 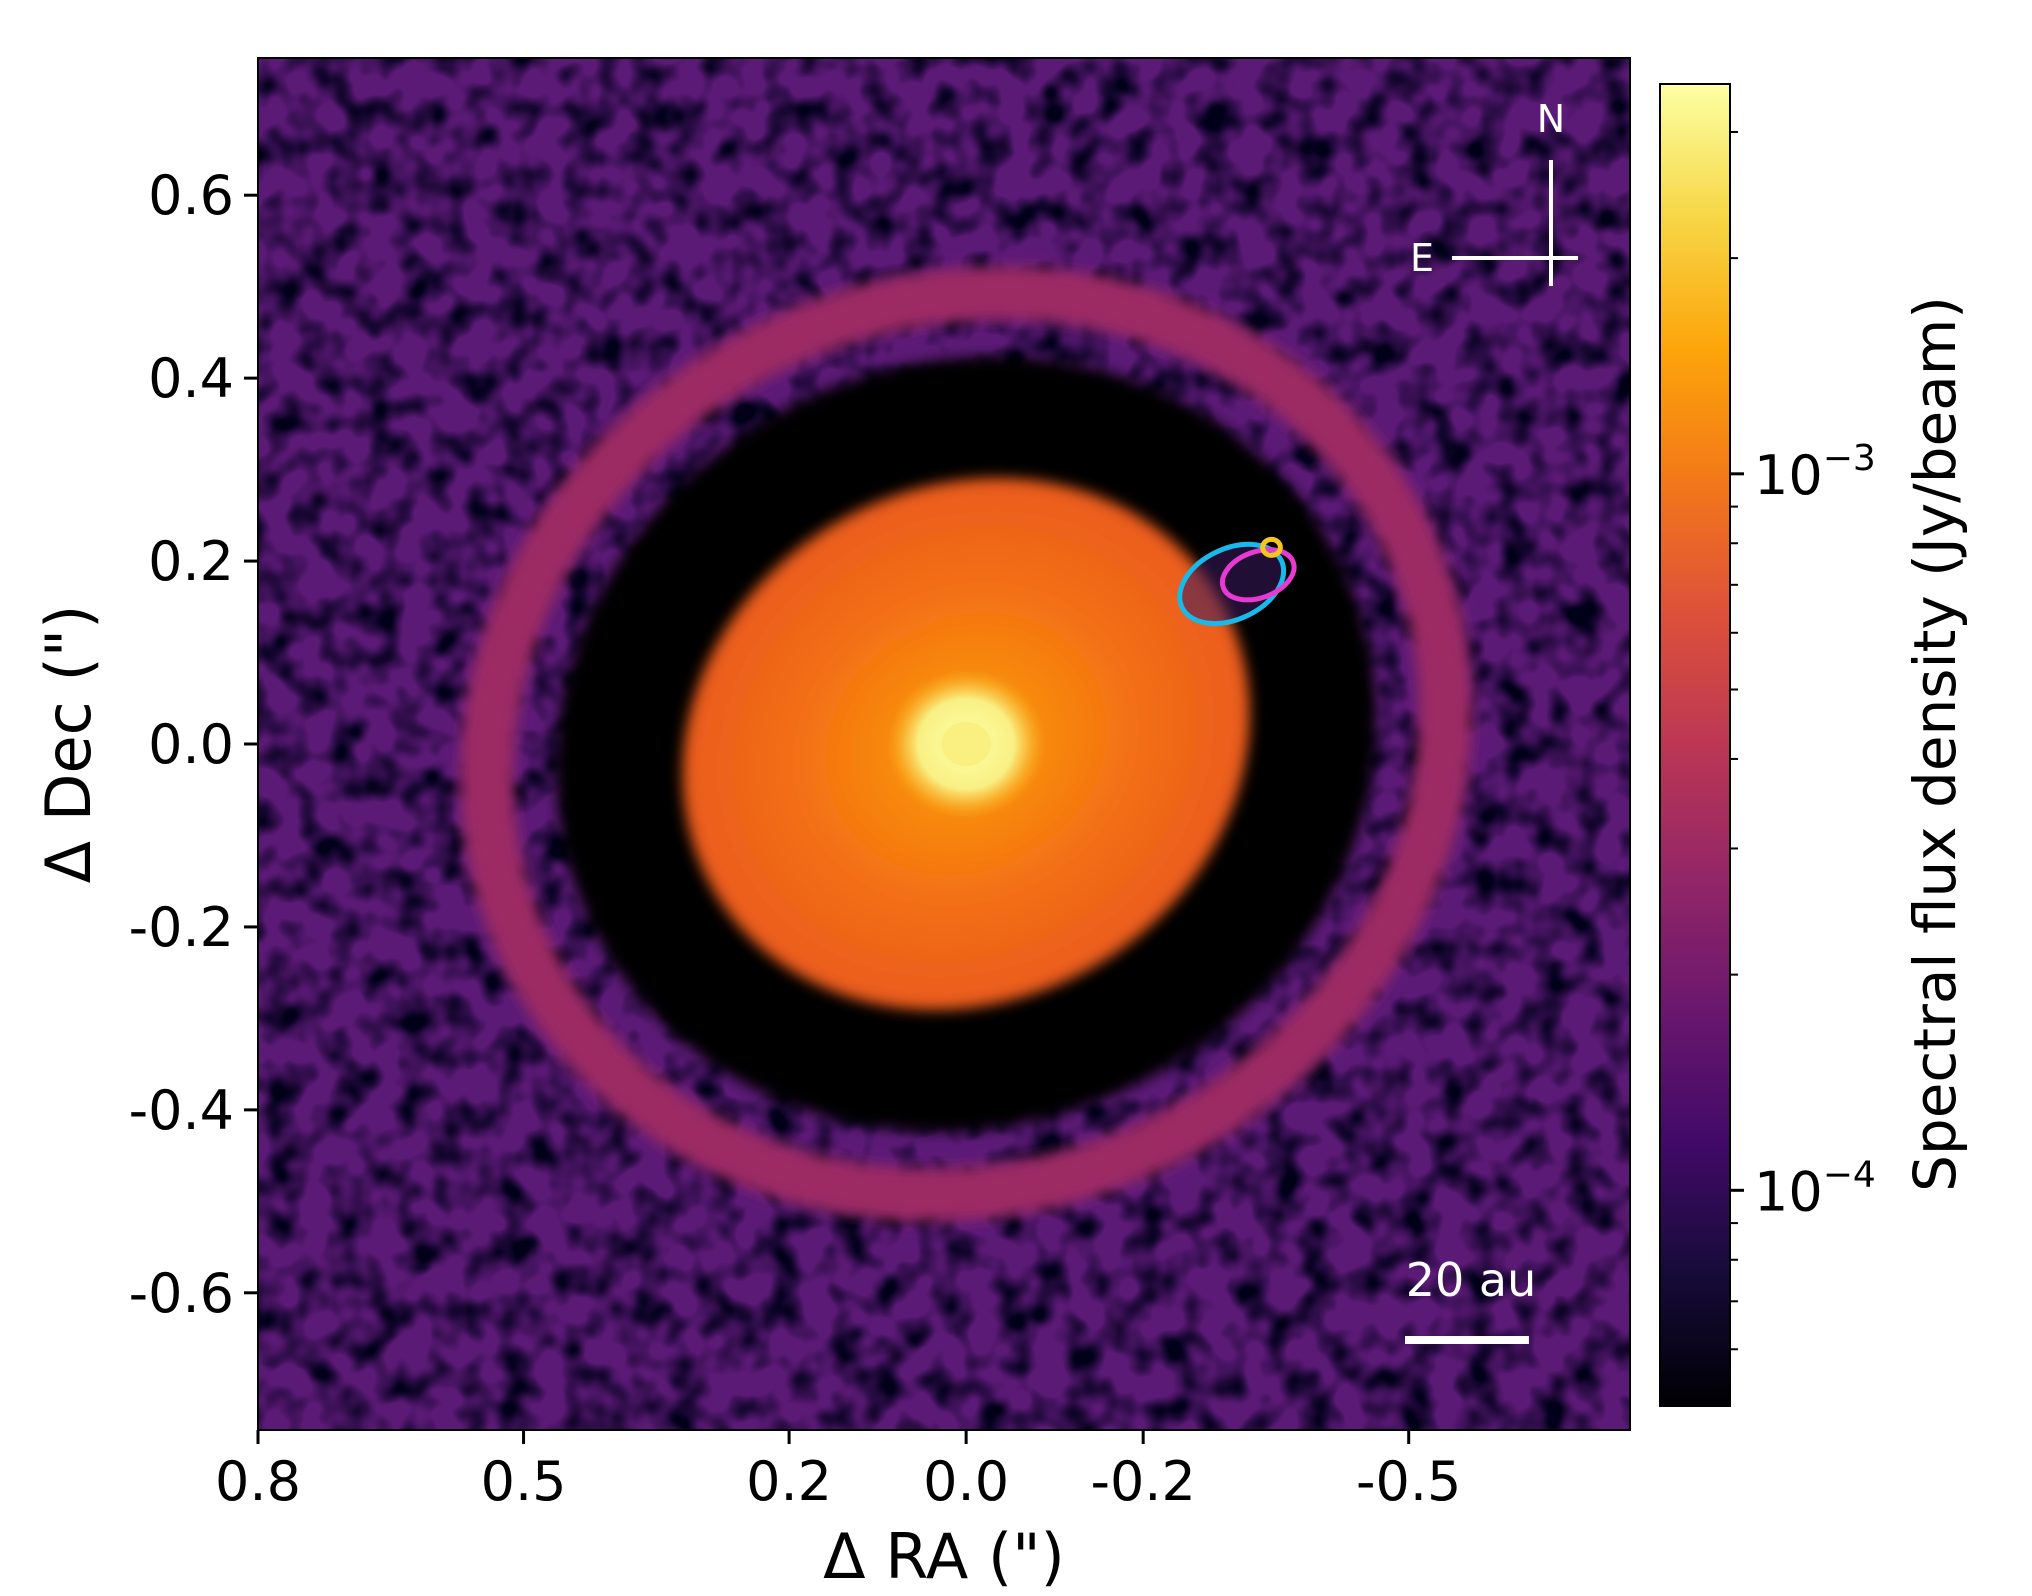 I want to click on scale-bar: 20 au, so click(x=1471, y=1298).